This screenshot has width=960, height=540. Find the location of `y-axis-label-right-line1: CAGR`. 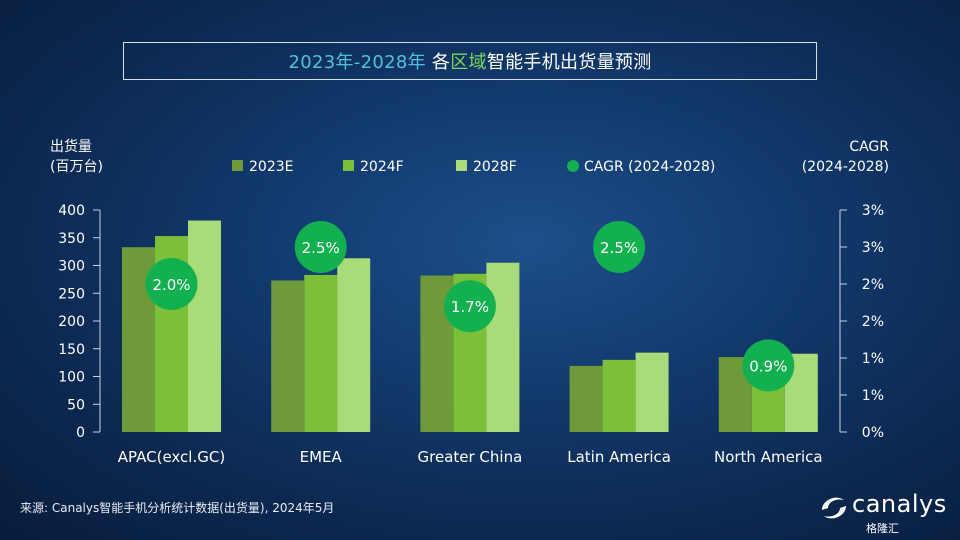

y-axis-label-right-line1: CAGR is located at coordinates (869, 147).